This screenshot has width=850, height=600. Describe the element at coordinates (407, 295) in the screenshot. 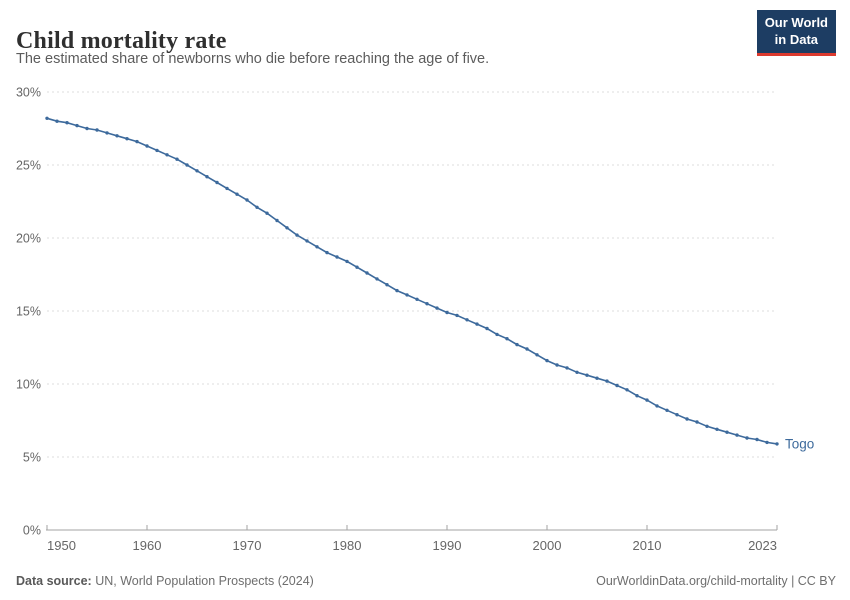

I see `data-point-1986` at that location.